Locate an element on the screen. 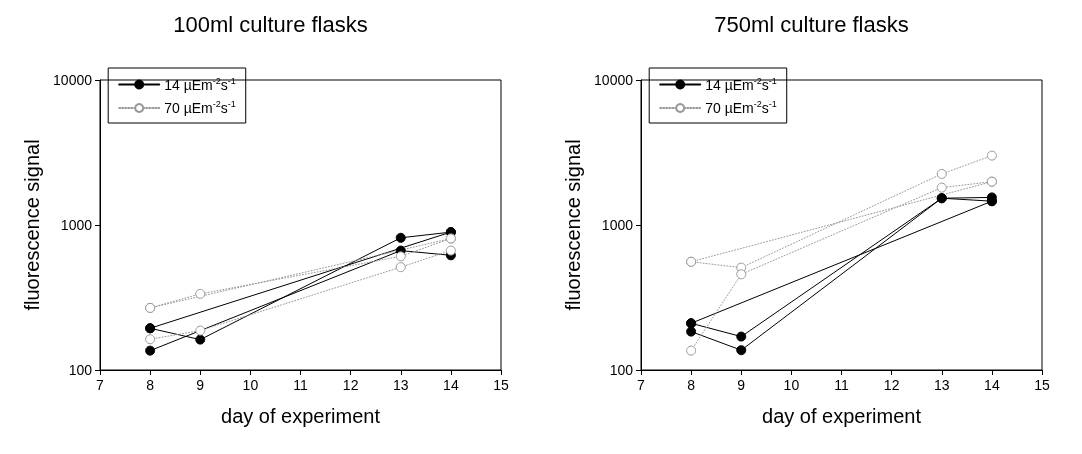 Image resolution: width=1082 pixels, height=454 pixels. chart-title: 100ml culture flasks is located at coordinates (270, 24).